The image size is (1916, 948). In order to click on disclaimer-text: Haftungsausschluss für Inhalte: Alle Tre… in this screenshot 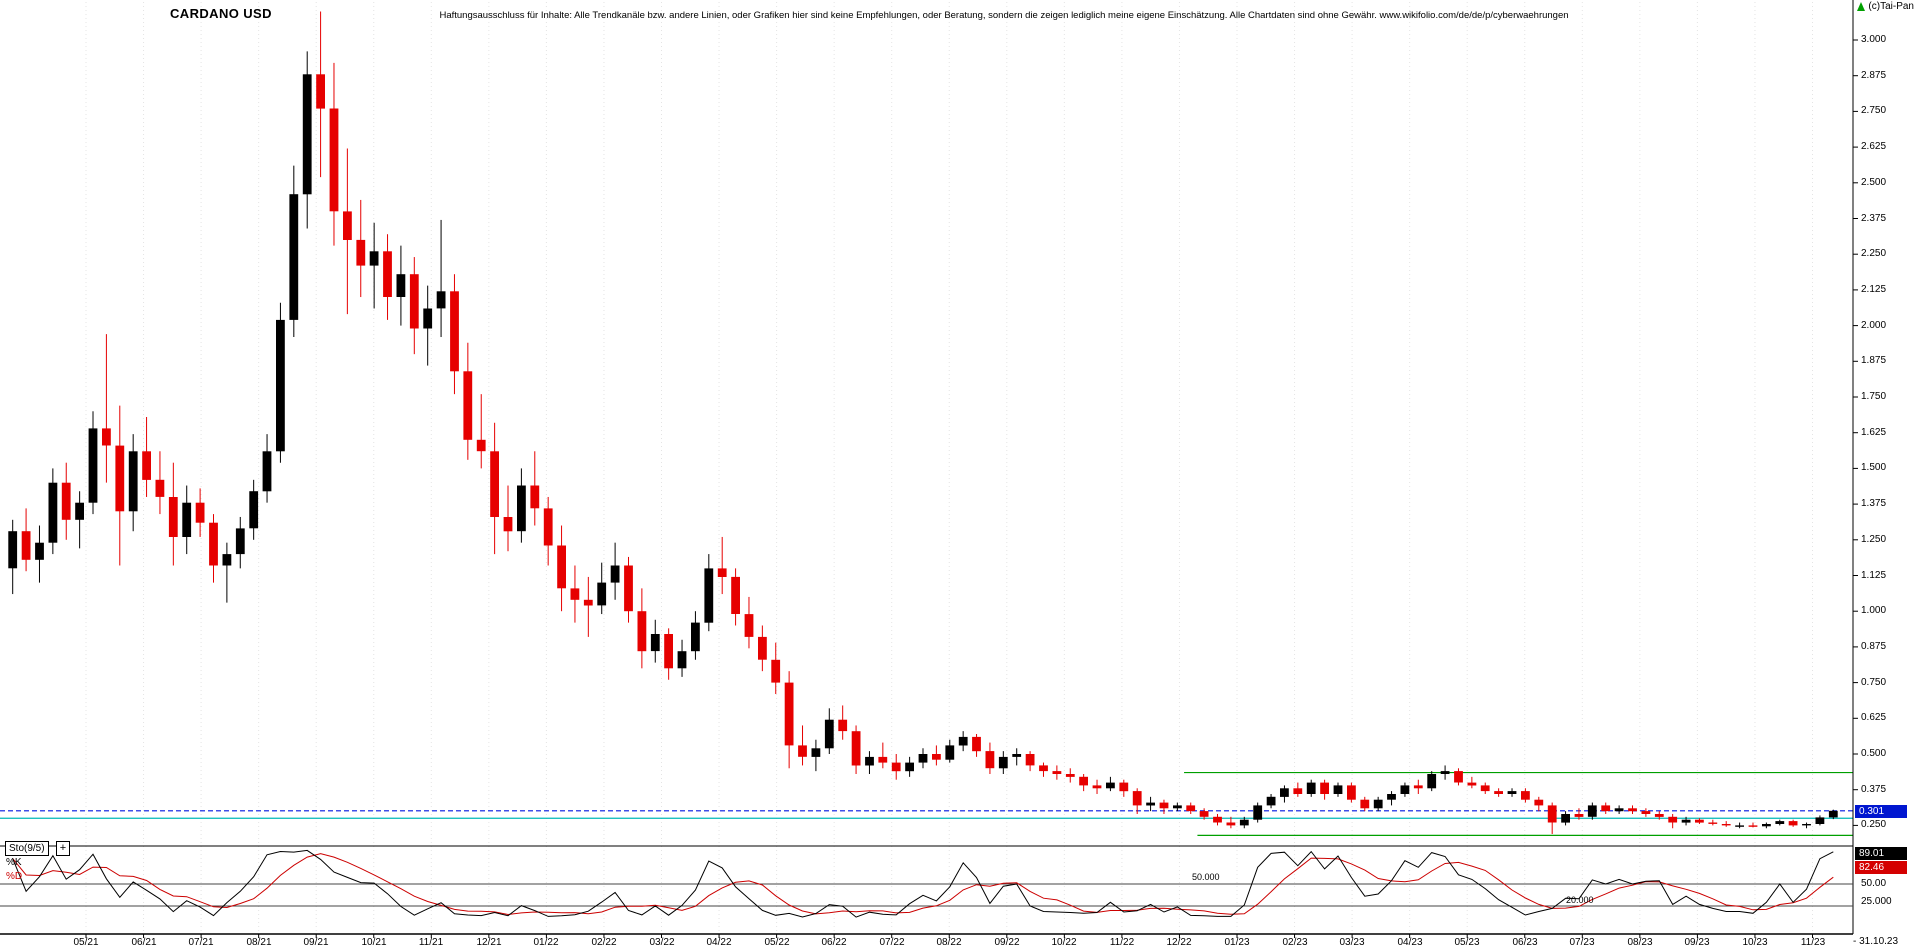, I will do `click(1004, 15)`.